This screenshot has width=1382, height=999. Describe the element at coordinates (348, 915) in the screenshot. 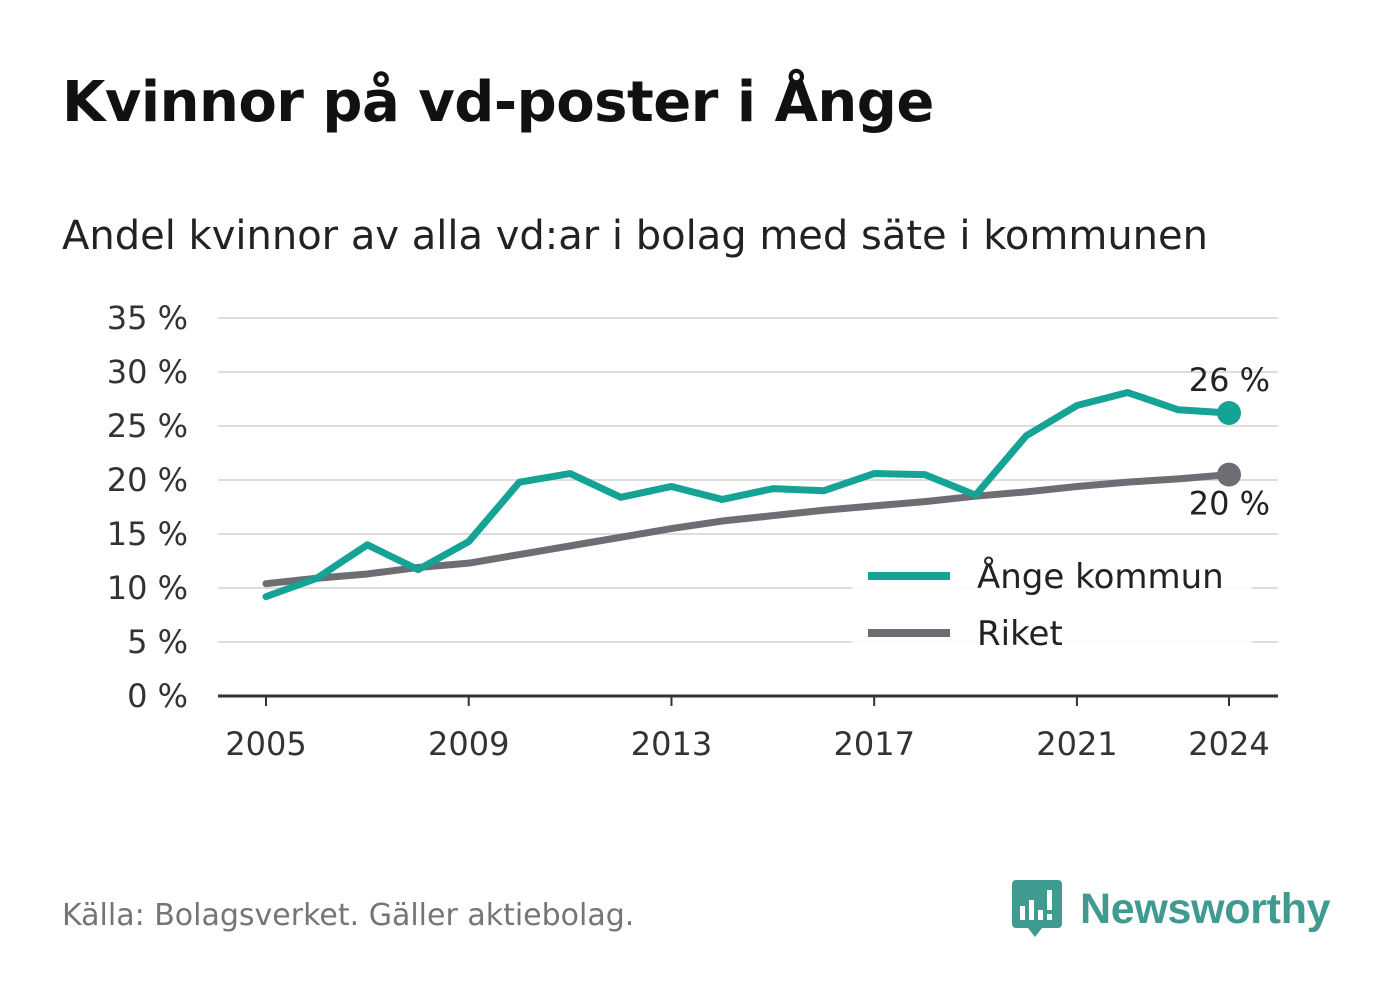

I see `source-note: Källa: Bolagsverket. Gäller aktiebolag.` at that location.